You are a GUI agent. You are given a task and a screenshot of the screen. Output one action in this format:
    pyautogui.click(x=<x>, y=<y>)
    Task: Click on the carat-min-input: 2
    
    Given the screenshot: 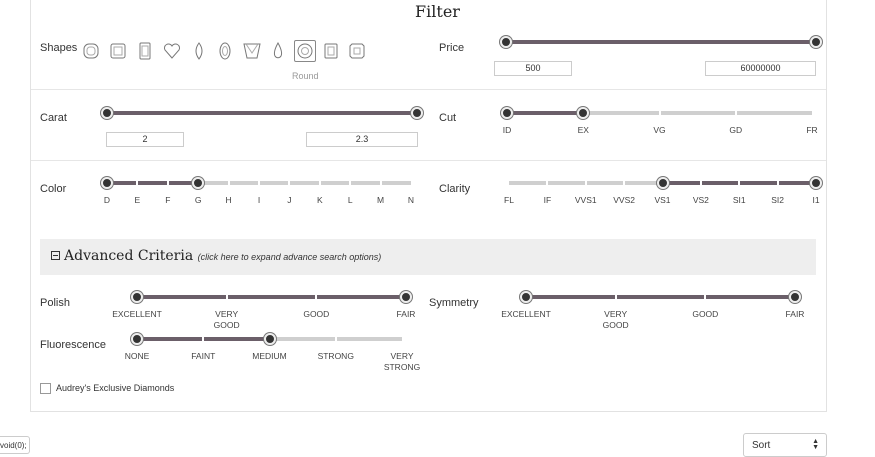 What is the action you would take?
    pyautogui.click(x=145, y=139)
    